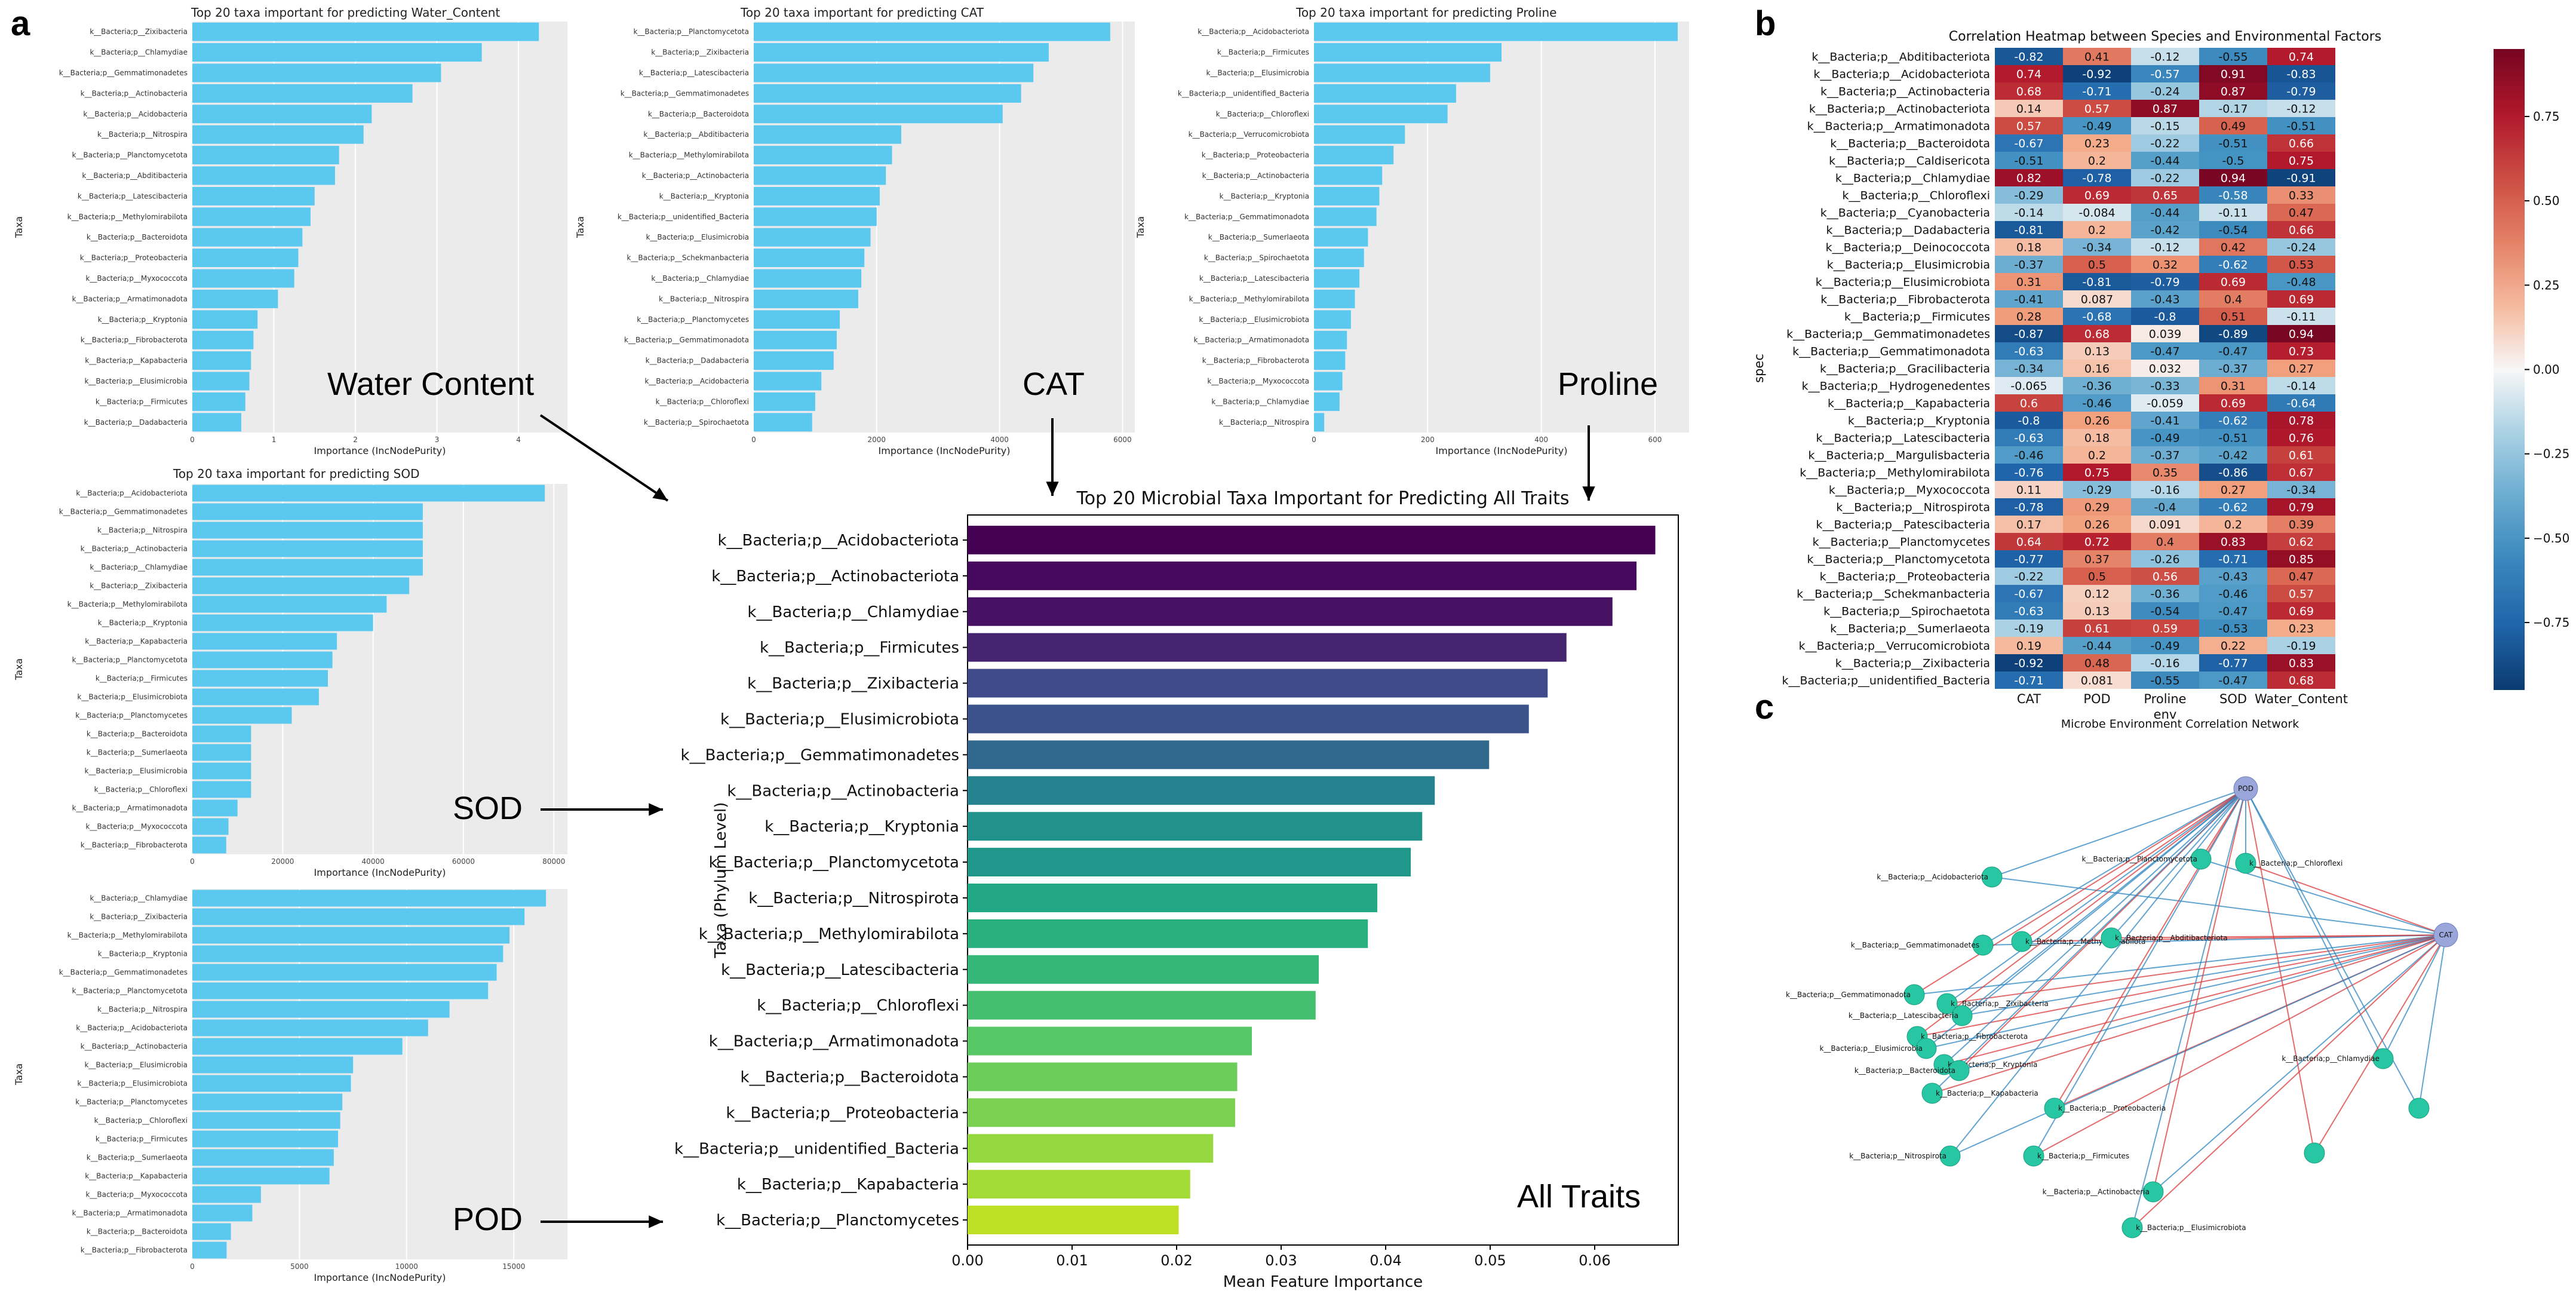  What do you see at coordinates (1314, 440) in the screenshot?
I see `x-tick-label-proline: 0` at bounding box center [1314, 440].